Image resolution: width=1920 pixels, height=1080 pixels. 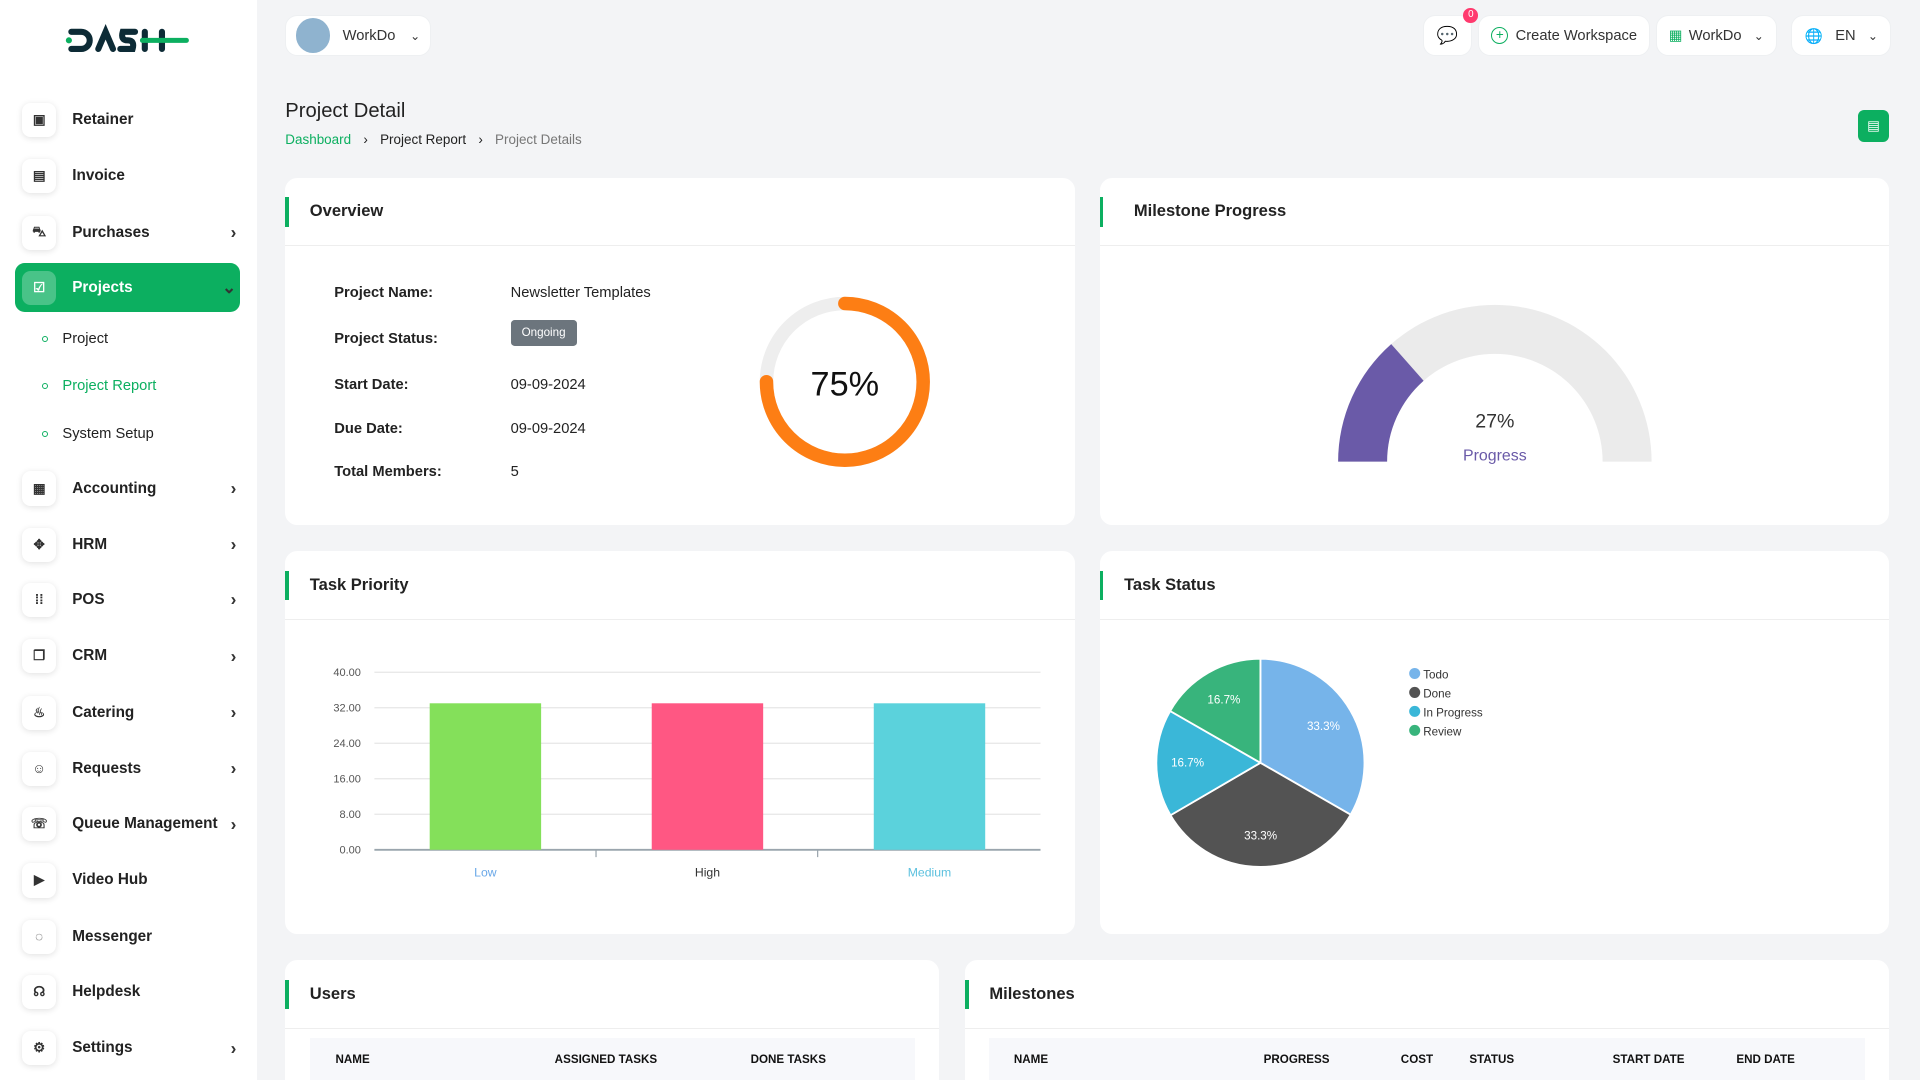 I want to click on workspace-name: WorkDo, so click(x=369, y=35).